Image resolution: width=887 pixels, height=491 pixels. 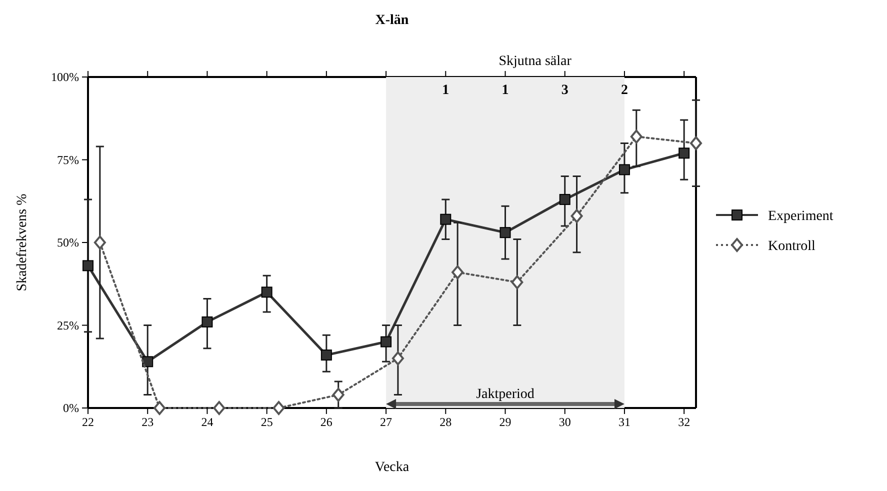 I want to click on x-tick-label: 22, so click(x=88, y=422).